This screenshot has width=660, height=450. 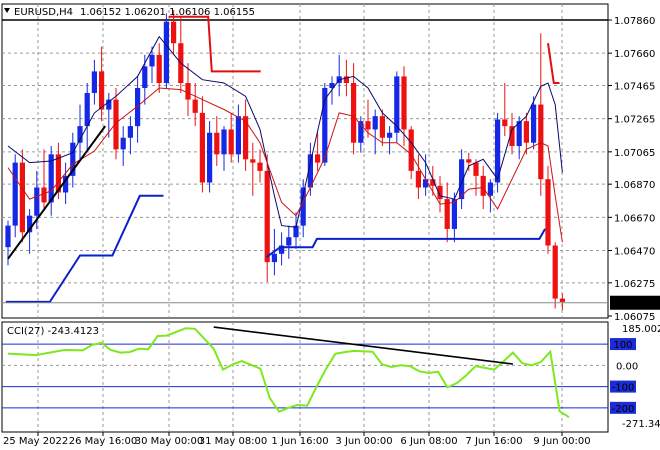 I want to click on cci-level-label: -100, so click(x=623, y=388).